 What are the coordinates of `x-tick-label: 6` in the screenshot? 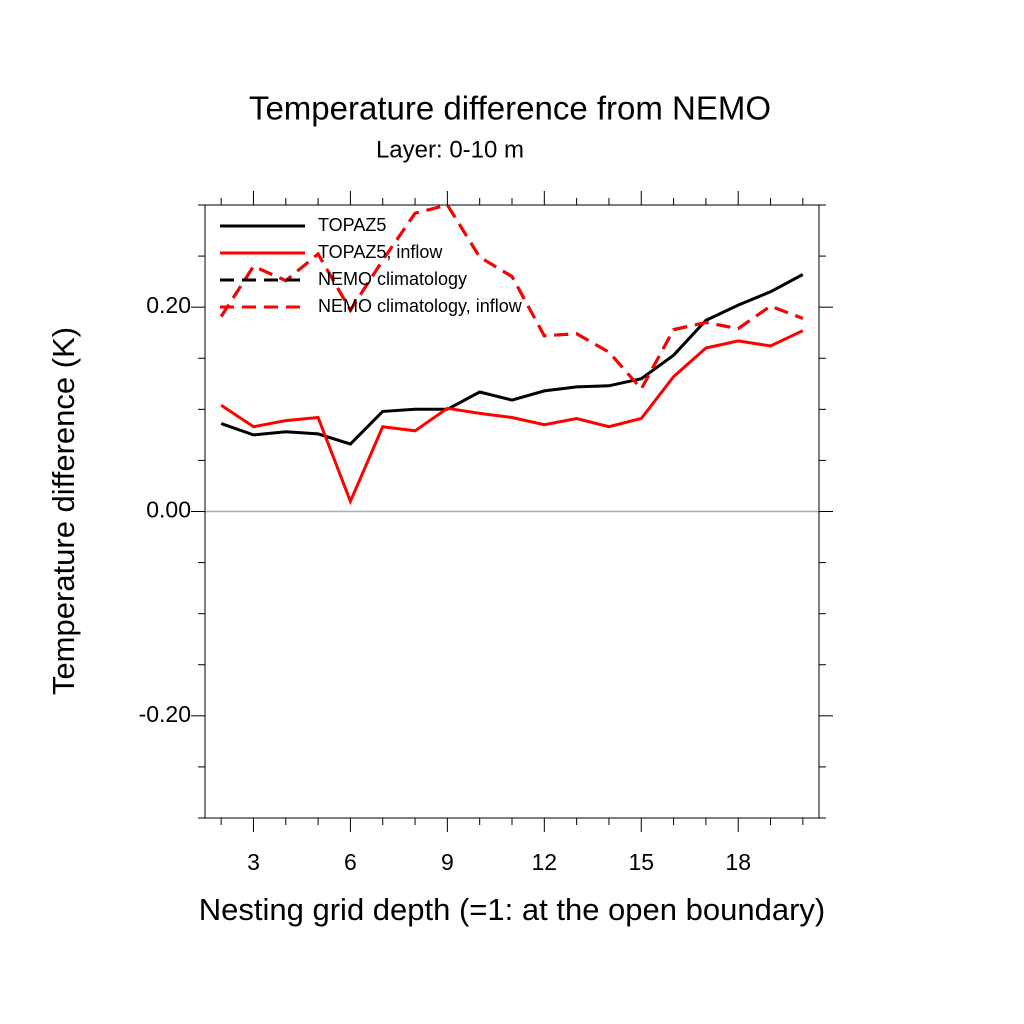 It's located at (350, 862).